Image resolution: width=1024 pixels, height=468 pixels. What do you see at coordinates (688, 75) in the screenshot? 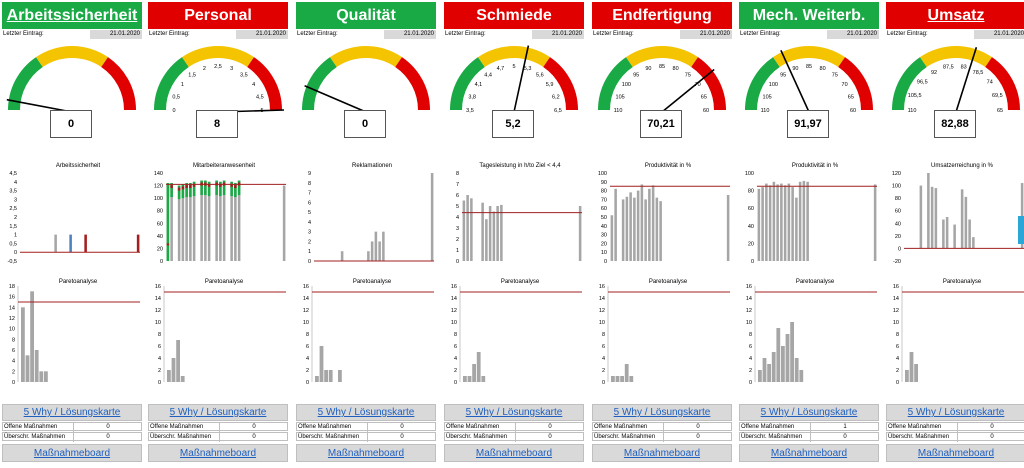
I see `gauge-tick-label: 75` at bounding box center [688, 75].